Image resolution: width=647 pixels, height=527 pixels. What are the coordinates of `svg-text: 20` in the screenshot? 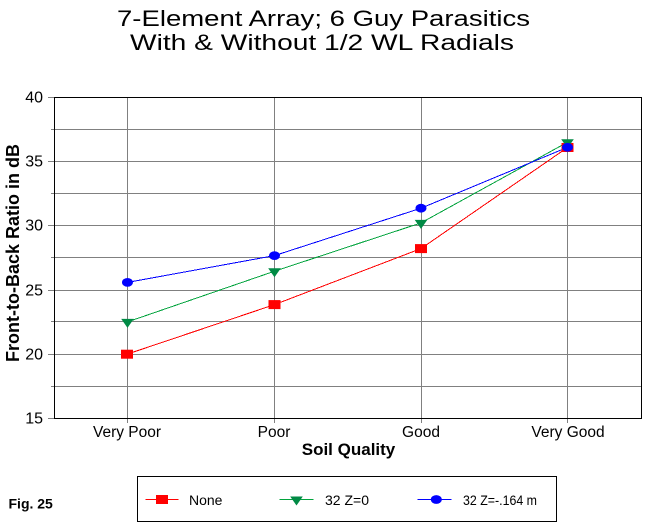 It's located at (34, 355).